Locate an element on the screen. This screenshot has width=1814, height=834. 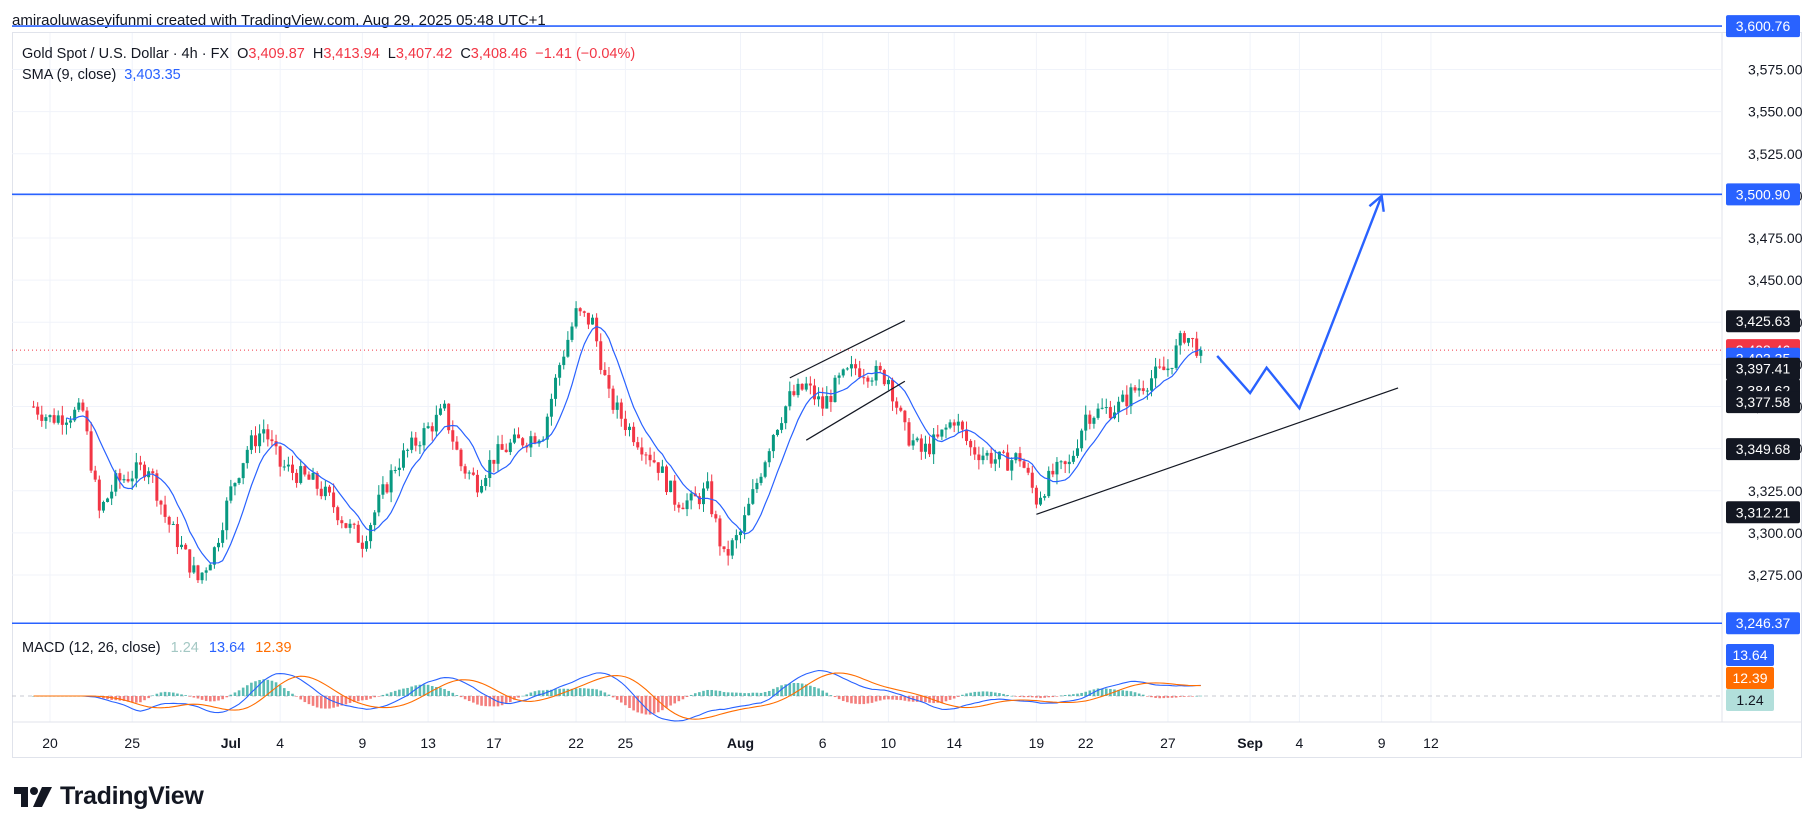
time-tick-label: 22 is located at coordinates (1086, 743).